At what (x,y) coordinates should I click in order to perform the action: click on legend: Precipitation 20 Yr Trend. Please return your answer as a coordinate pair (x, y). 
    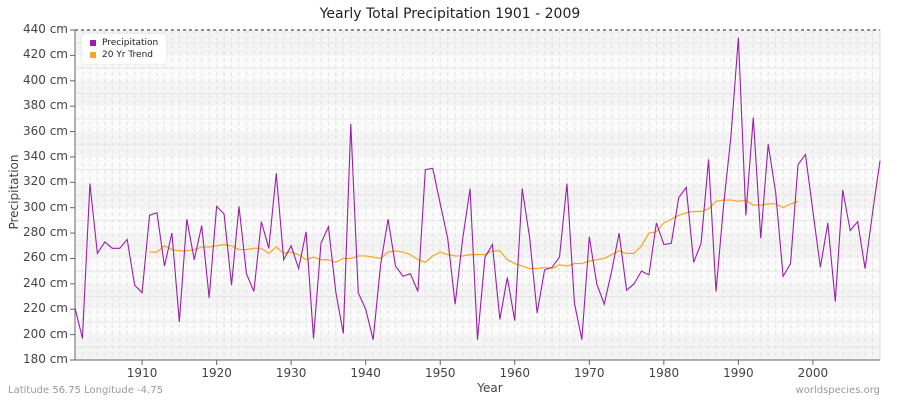
    Looking at the image, I should click on (124, 49).